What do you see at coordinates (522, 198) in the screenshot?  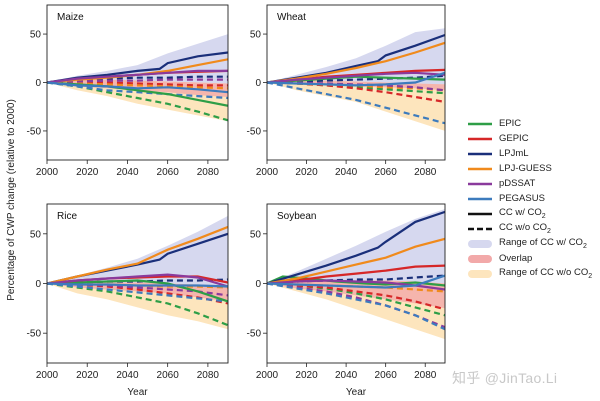 I see `legend-label: PEGASUS` at bounding box center [522, 198].